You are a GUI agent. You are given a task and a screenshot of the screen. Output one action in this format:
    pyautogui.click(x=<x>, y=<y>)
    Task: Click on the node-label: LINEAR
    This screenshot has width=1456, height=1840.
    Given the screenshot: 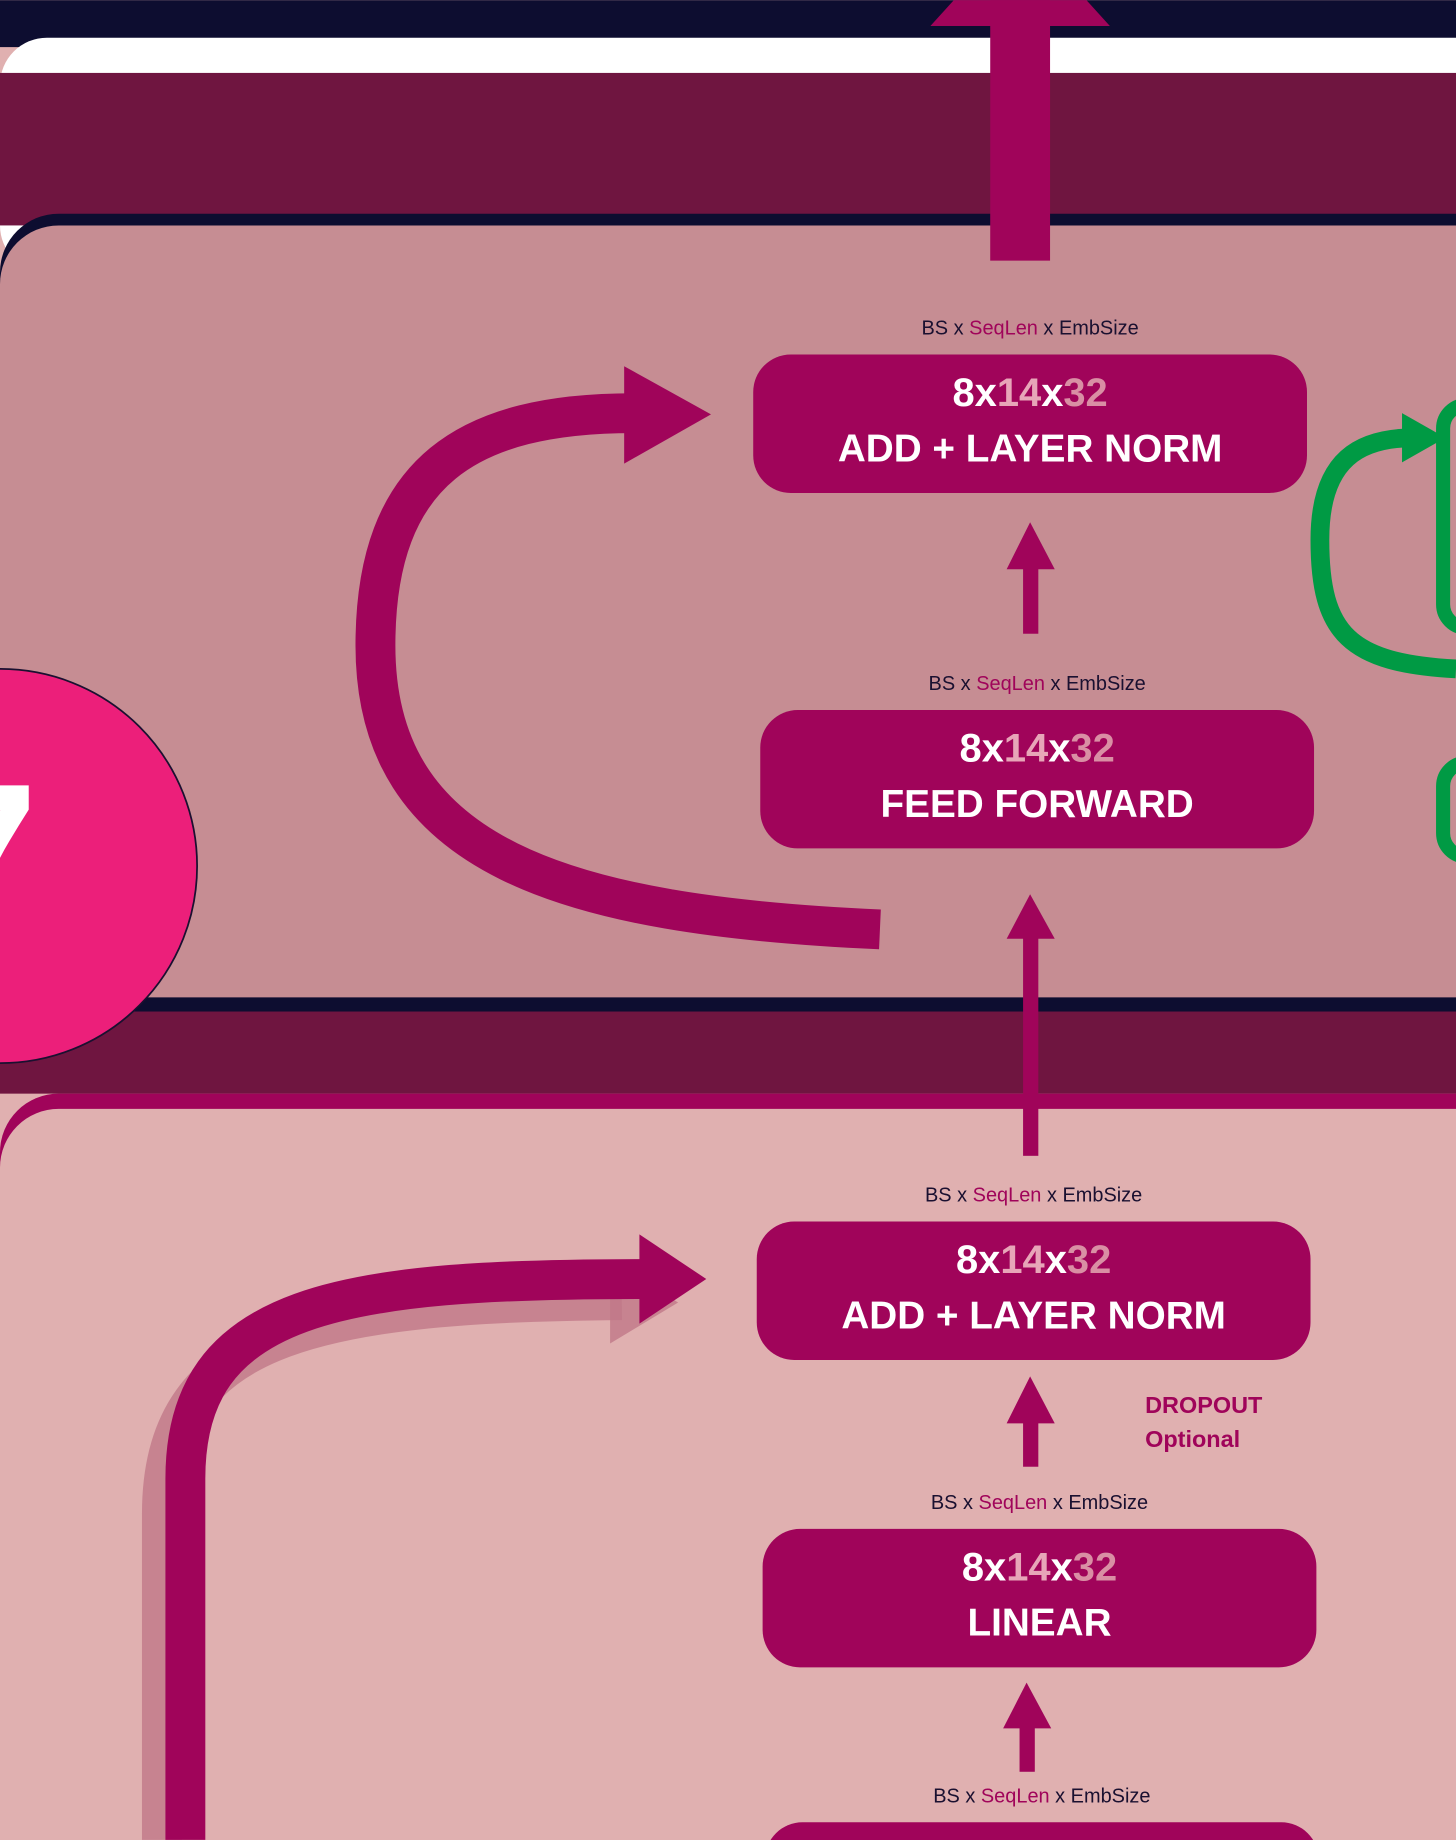 What is the action you would take?
    pyautogui.click(x=1039, y=1623)
    